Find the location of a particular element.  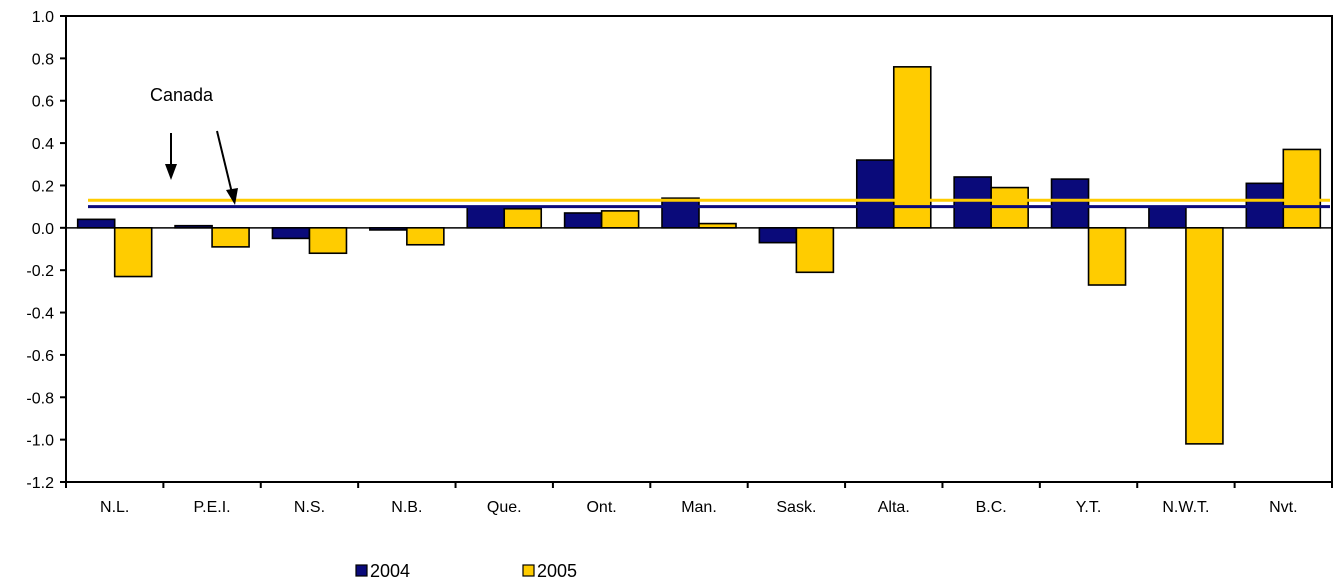

canada-arrow-right-head is located at coordinates (232, 196).